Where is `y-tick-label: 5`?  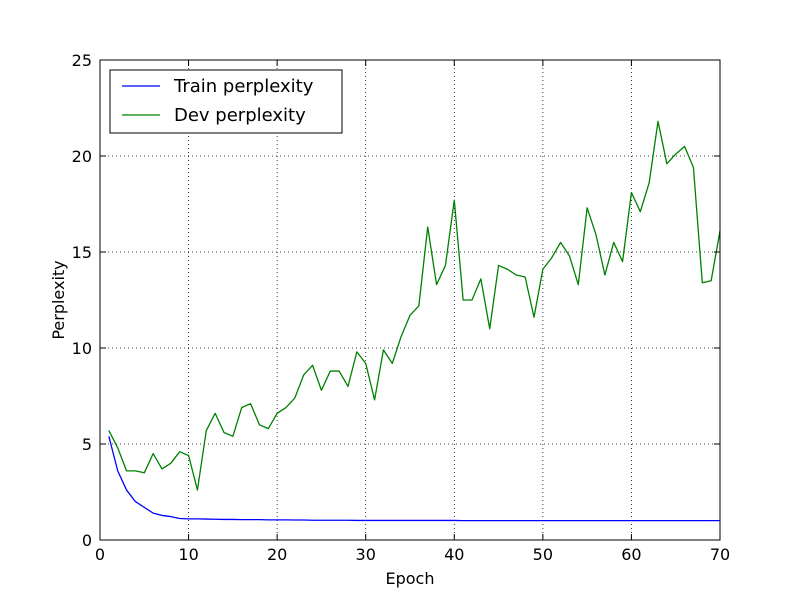
y-tick-label: 5 is located at coordinates (87, 444).